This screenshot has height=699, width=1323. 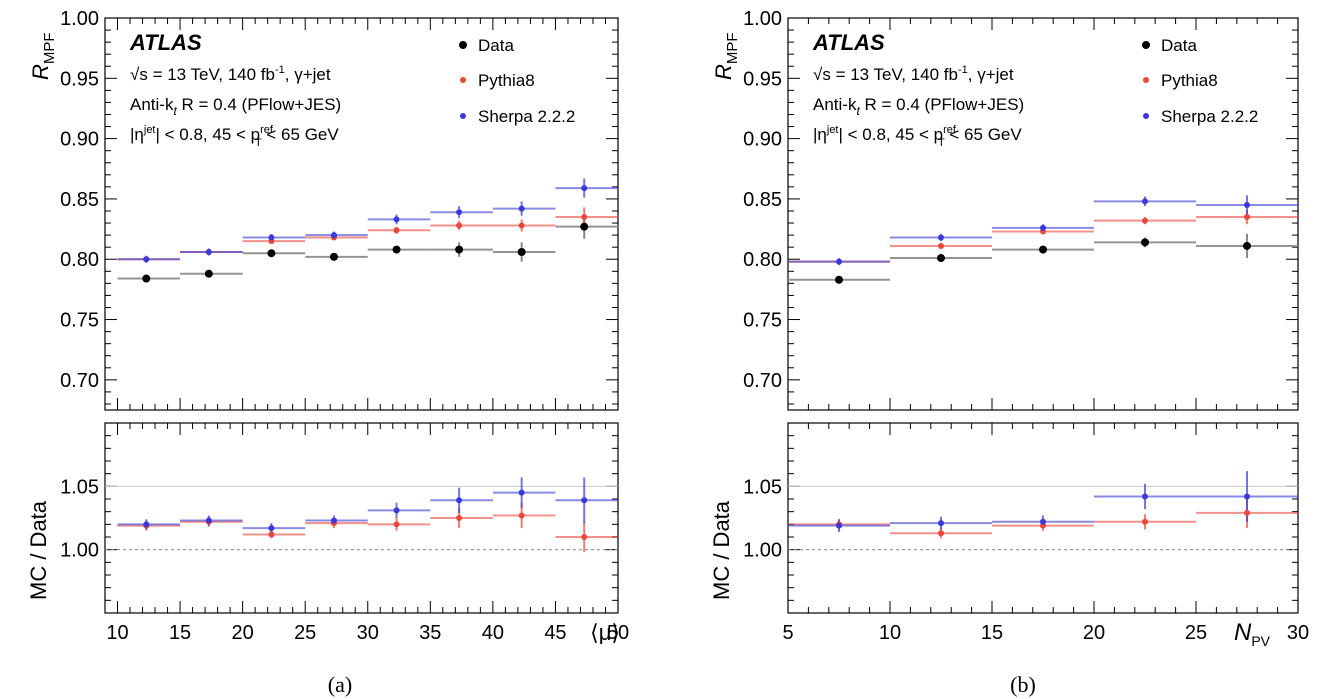 What do you see at coordinates (235, 106) in the screenshot?
I see `panel-a-jet-algo-label: Anti-kt R = 0.4 (PFlow+JES)` at bounding box center [235, 106].